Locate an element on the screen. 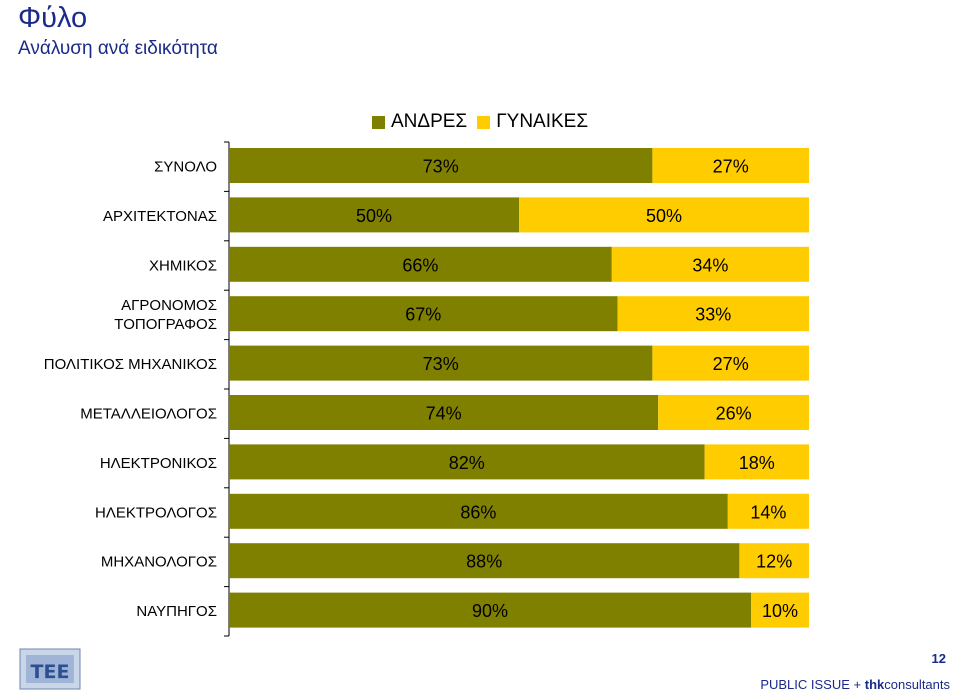  footer-brand-bold: thk is located at coordinates (874, 684).